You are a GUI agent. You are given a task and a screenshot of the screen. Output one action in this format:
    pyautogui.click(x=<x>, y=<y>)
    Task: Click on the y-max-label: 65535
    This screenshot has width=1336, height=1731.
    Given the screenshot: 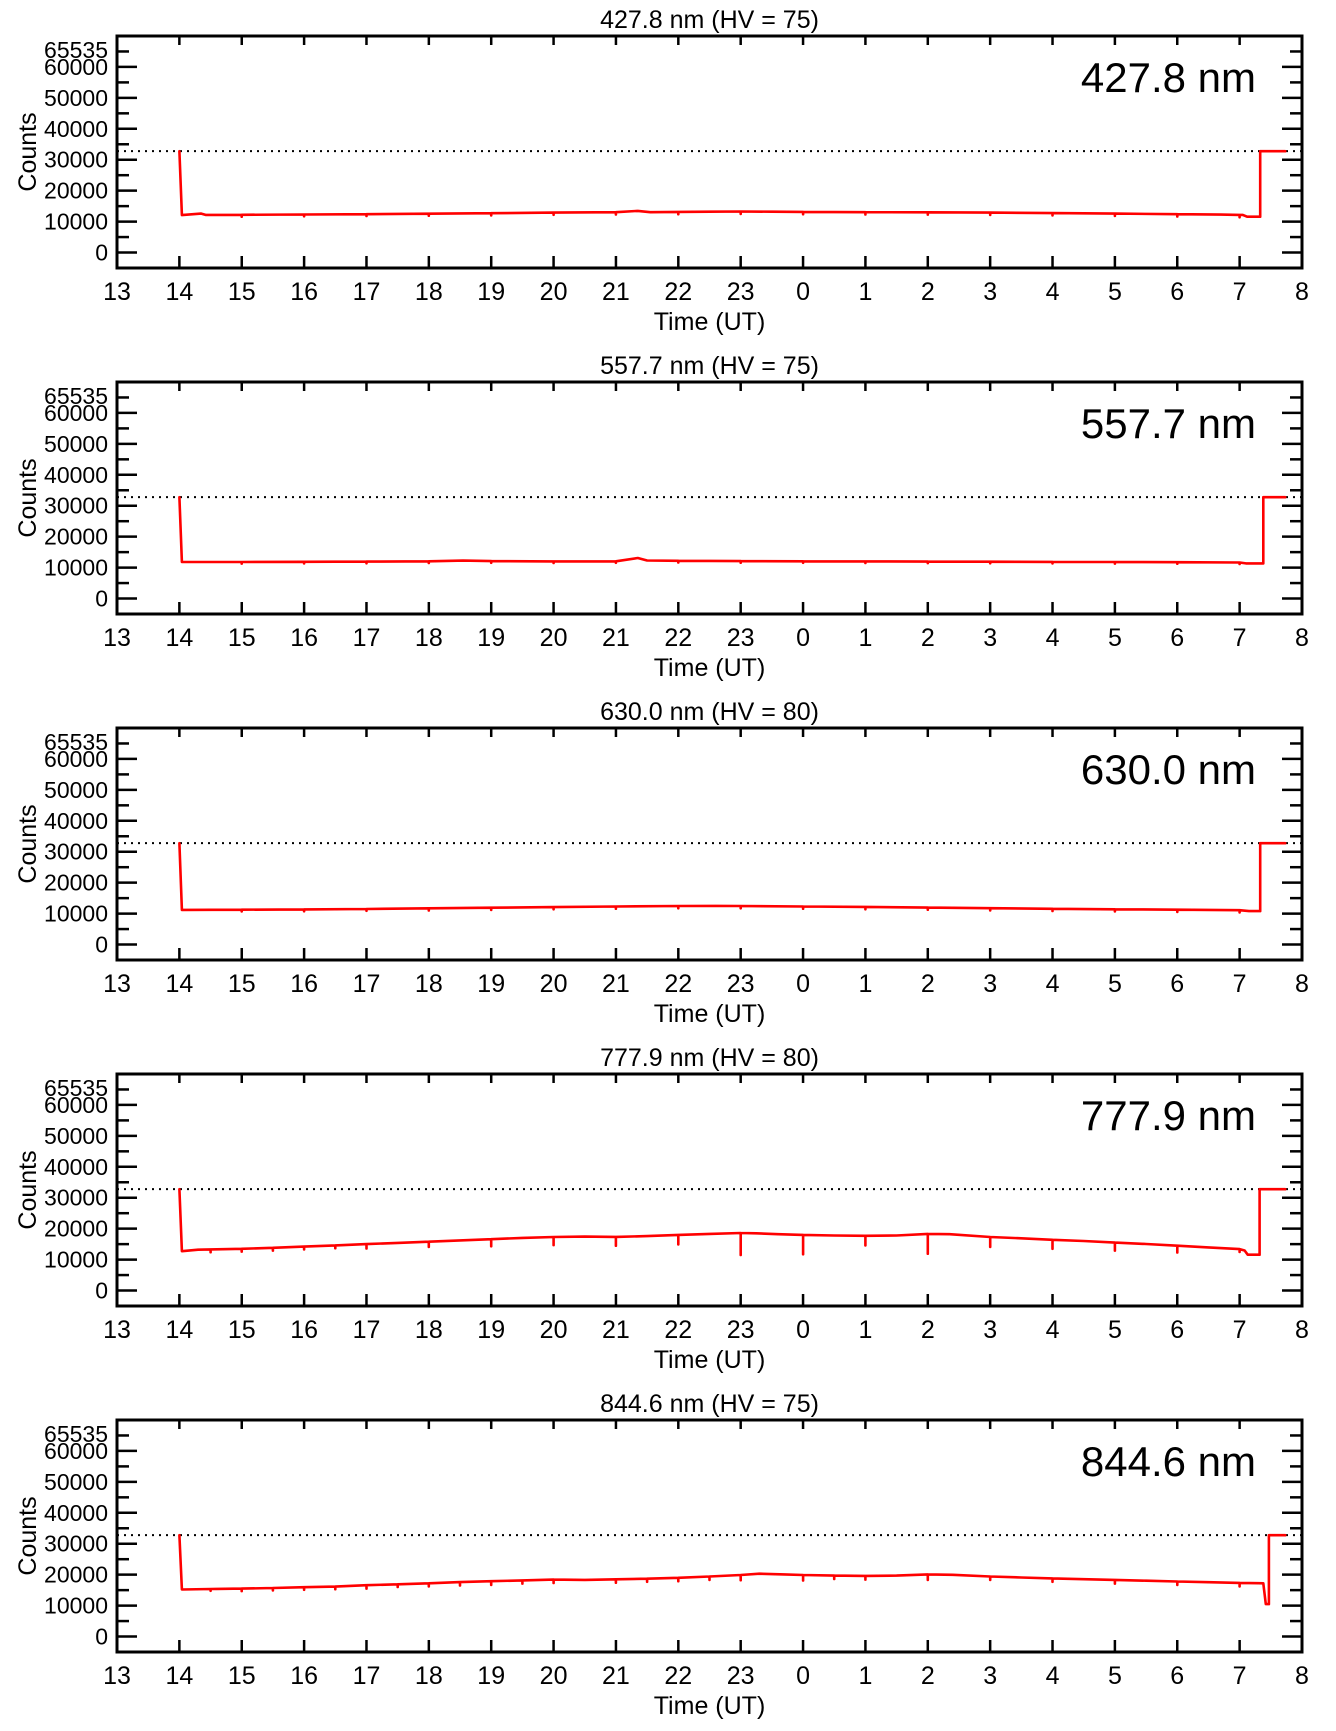 What is the action you would take?
    pyautogui.click(x=76, y=1088)
    